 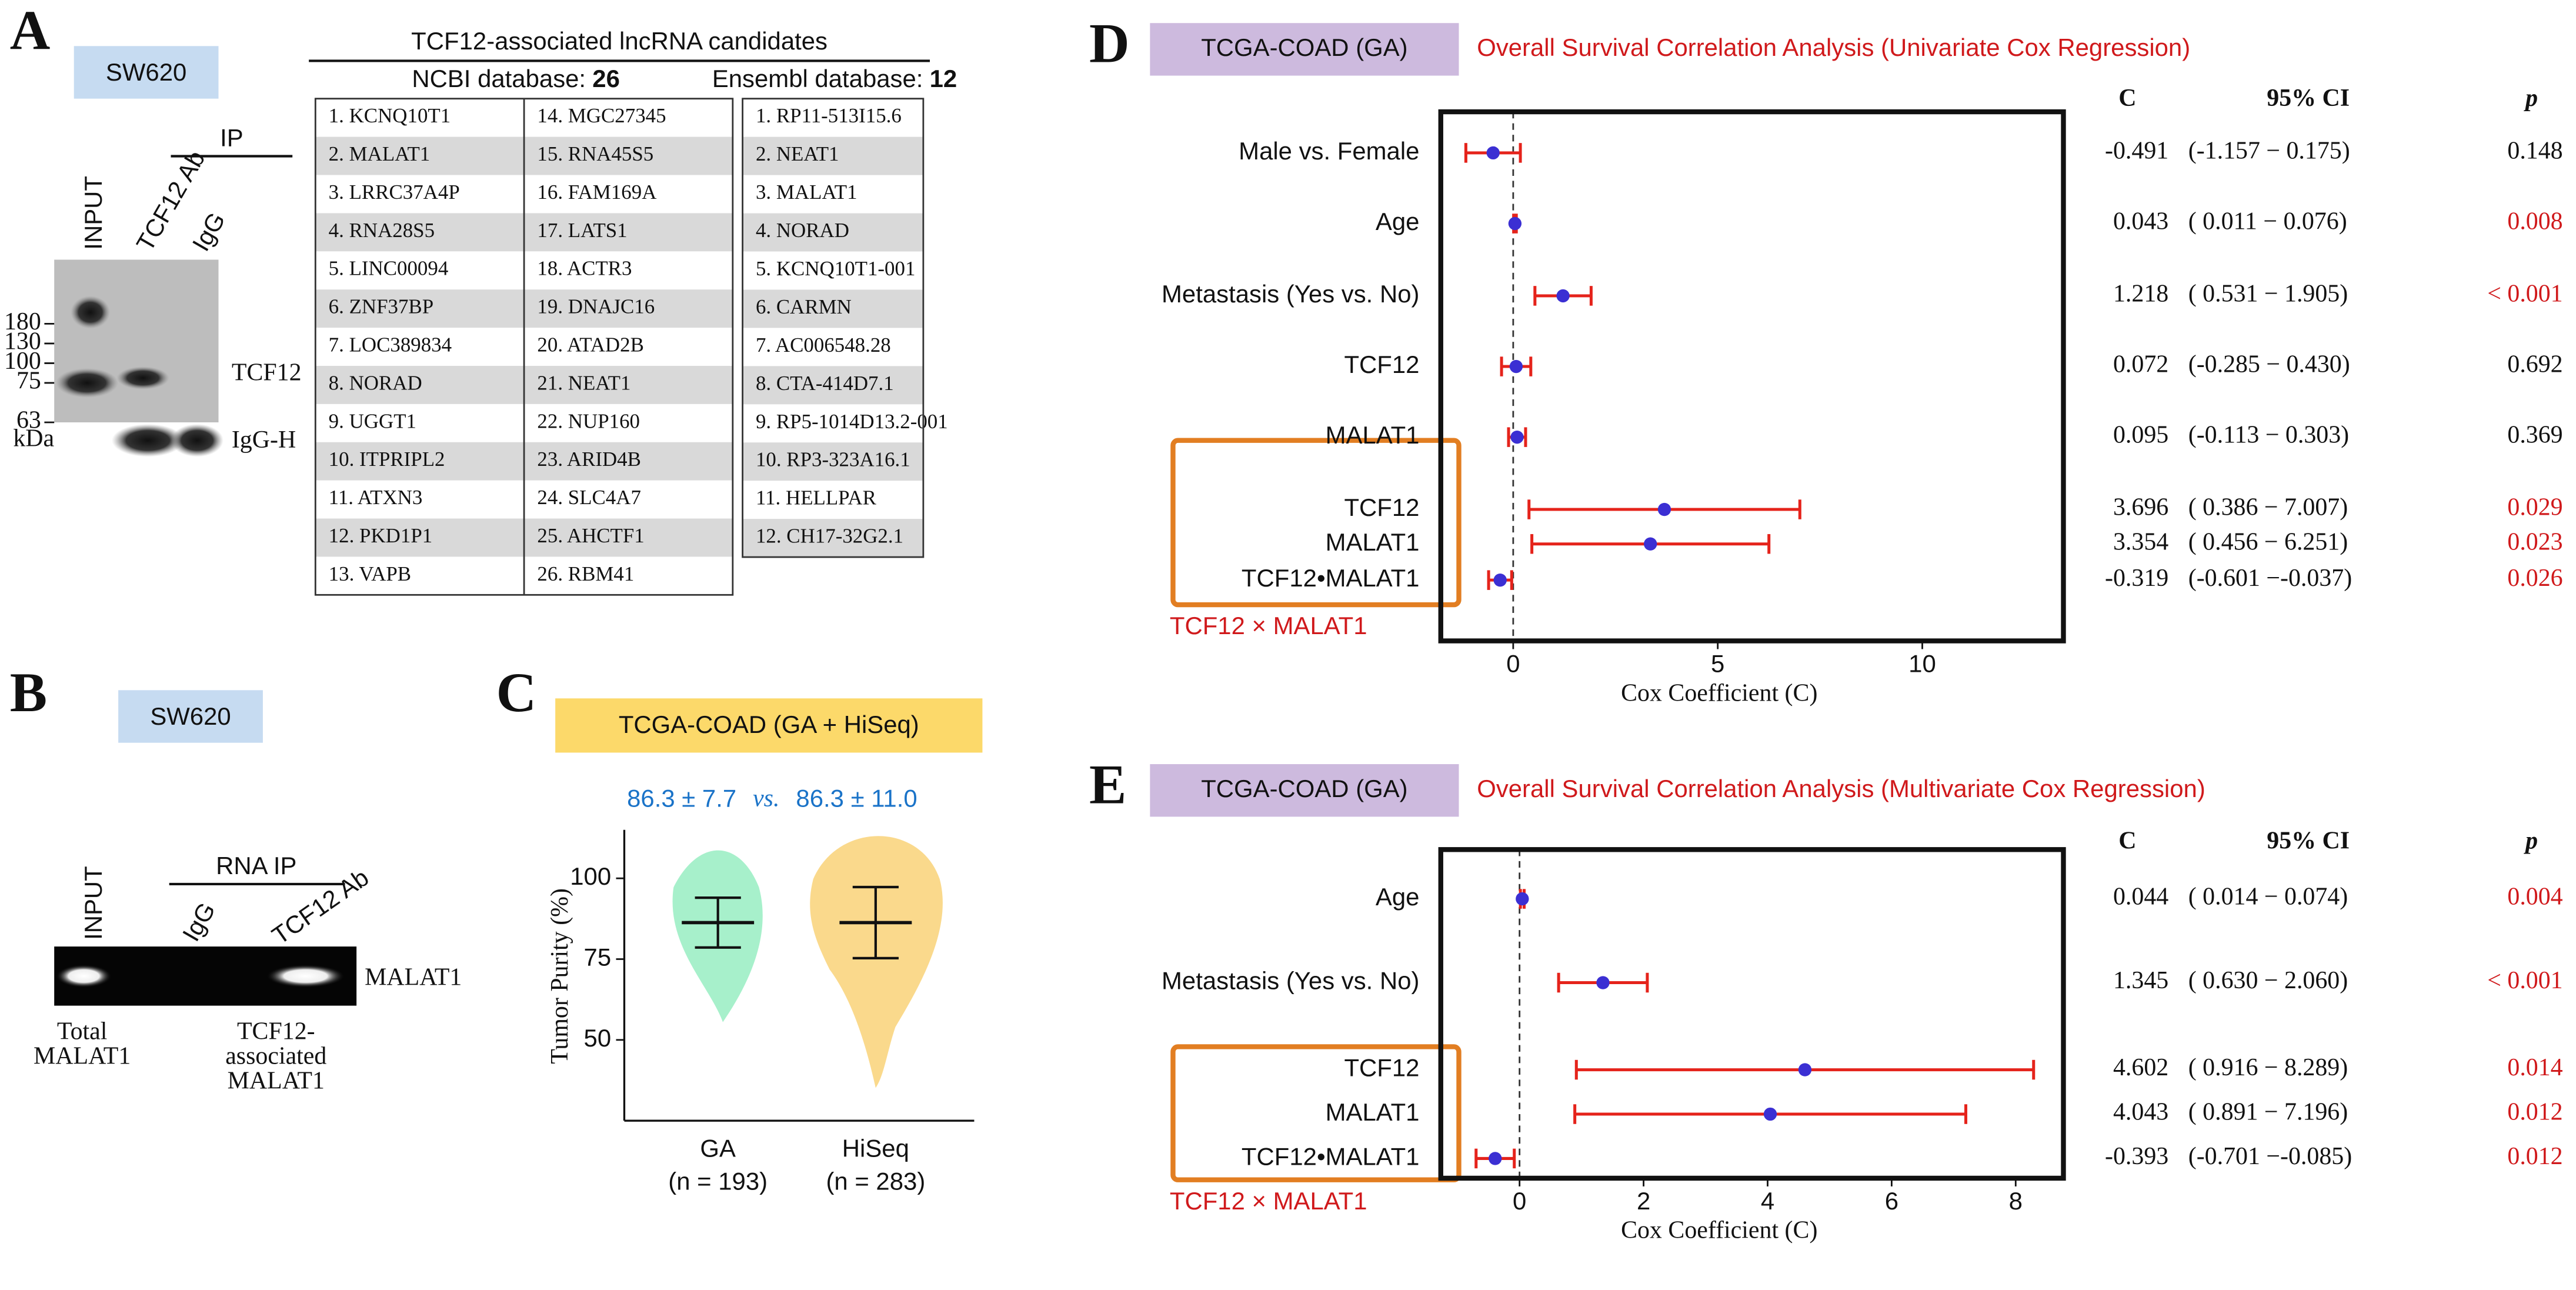 I want to click on table-cell: 11. ATXN3, so click(x=376, y=497).